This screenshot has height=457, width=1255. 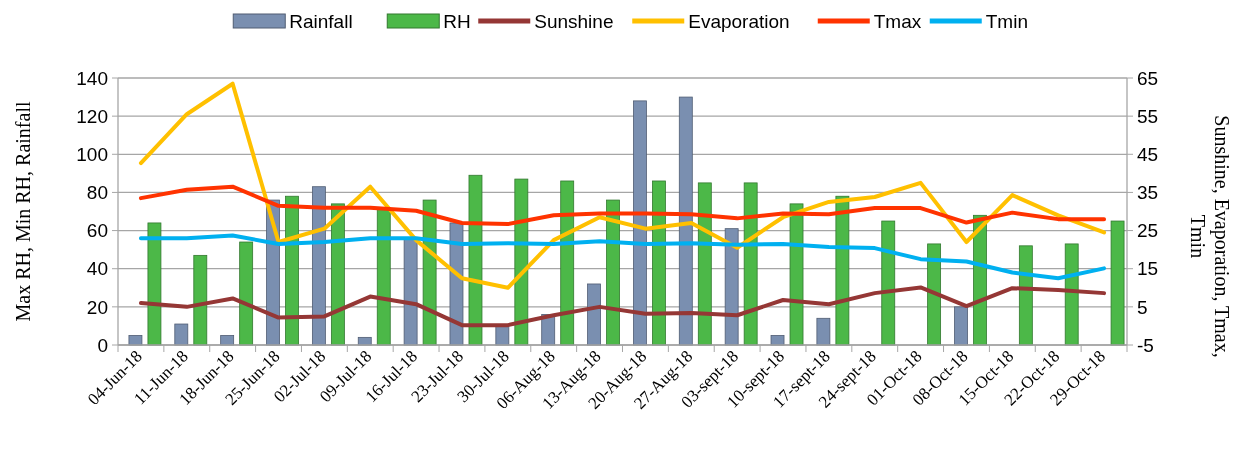 What do you see at coordinates (23, 211) in the screenshot?
I see `y-axis-title: Max RH, Min RH, Rainfall` at bounding box center [23, 211].